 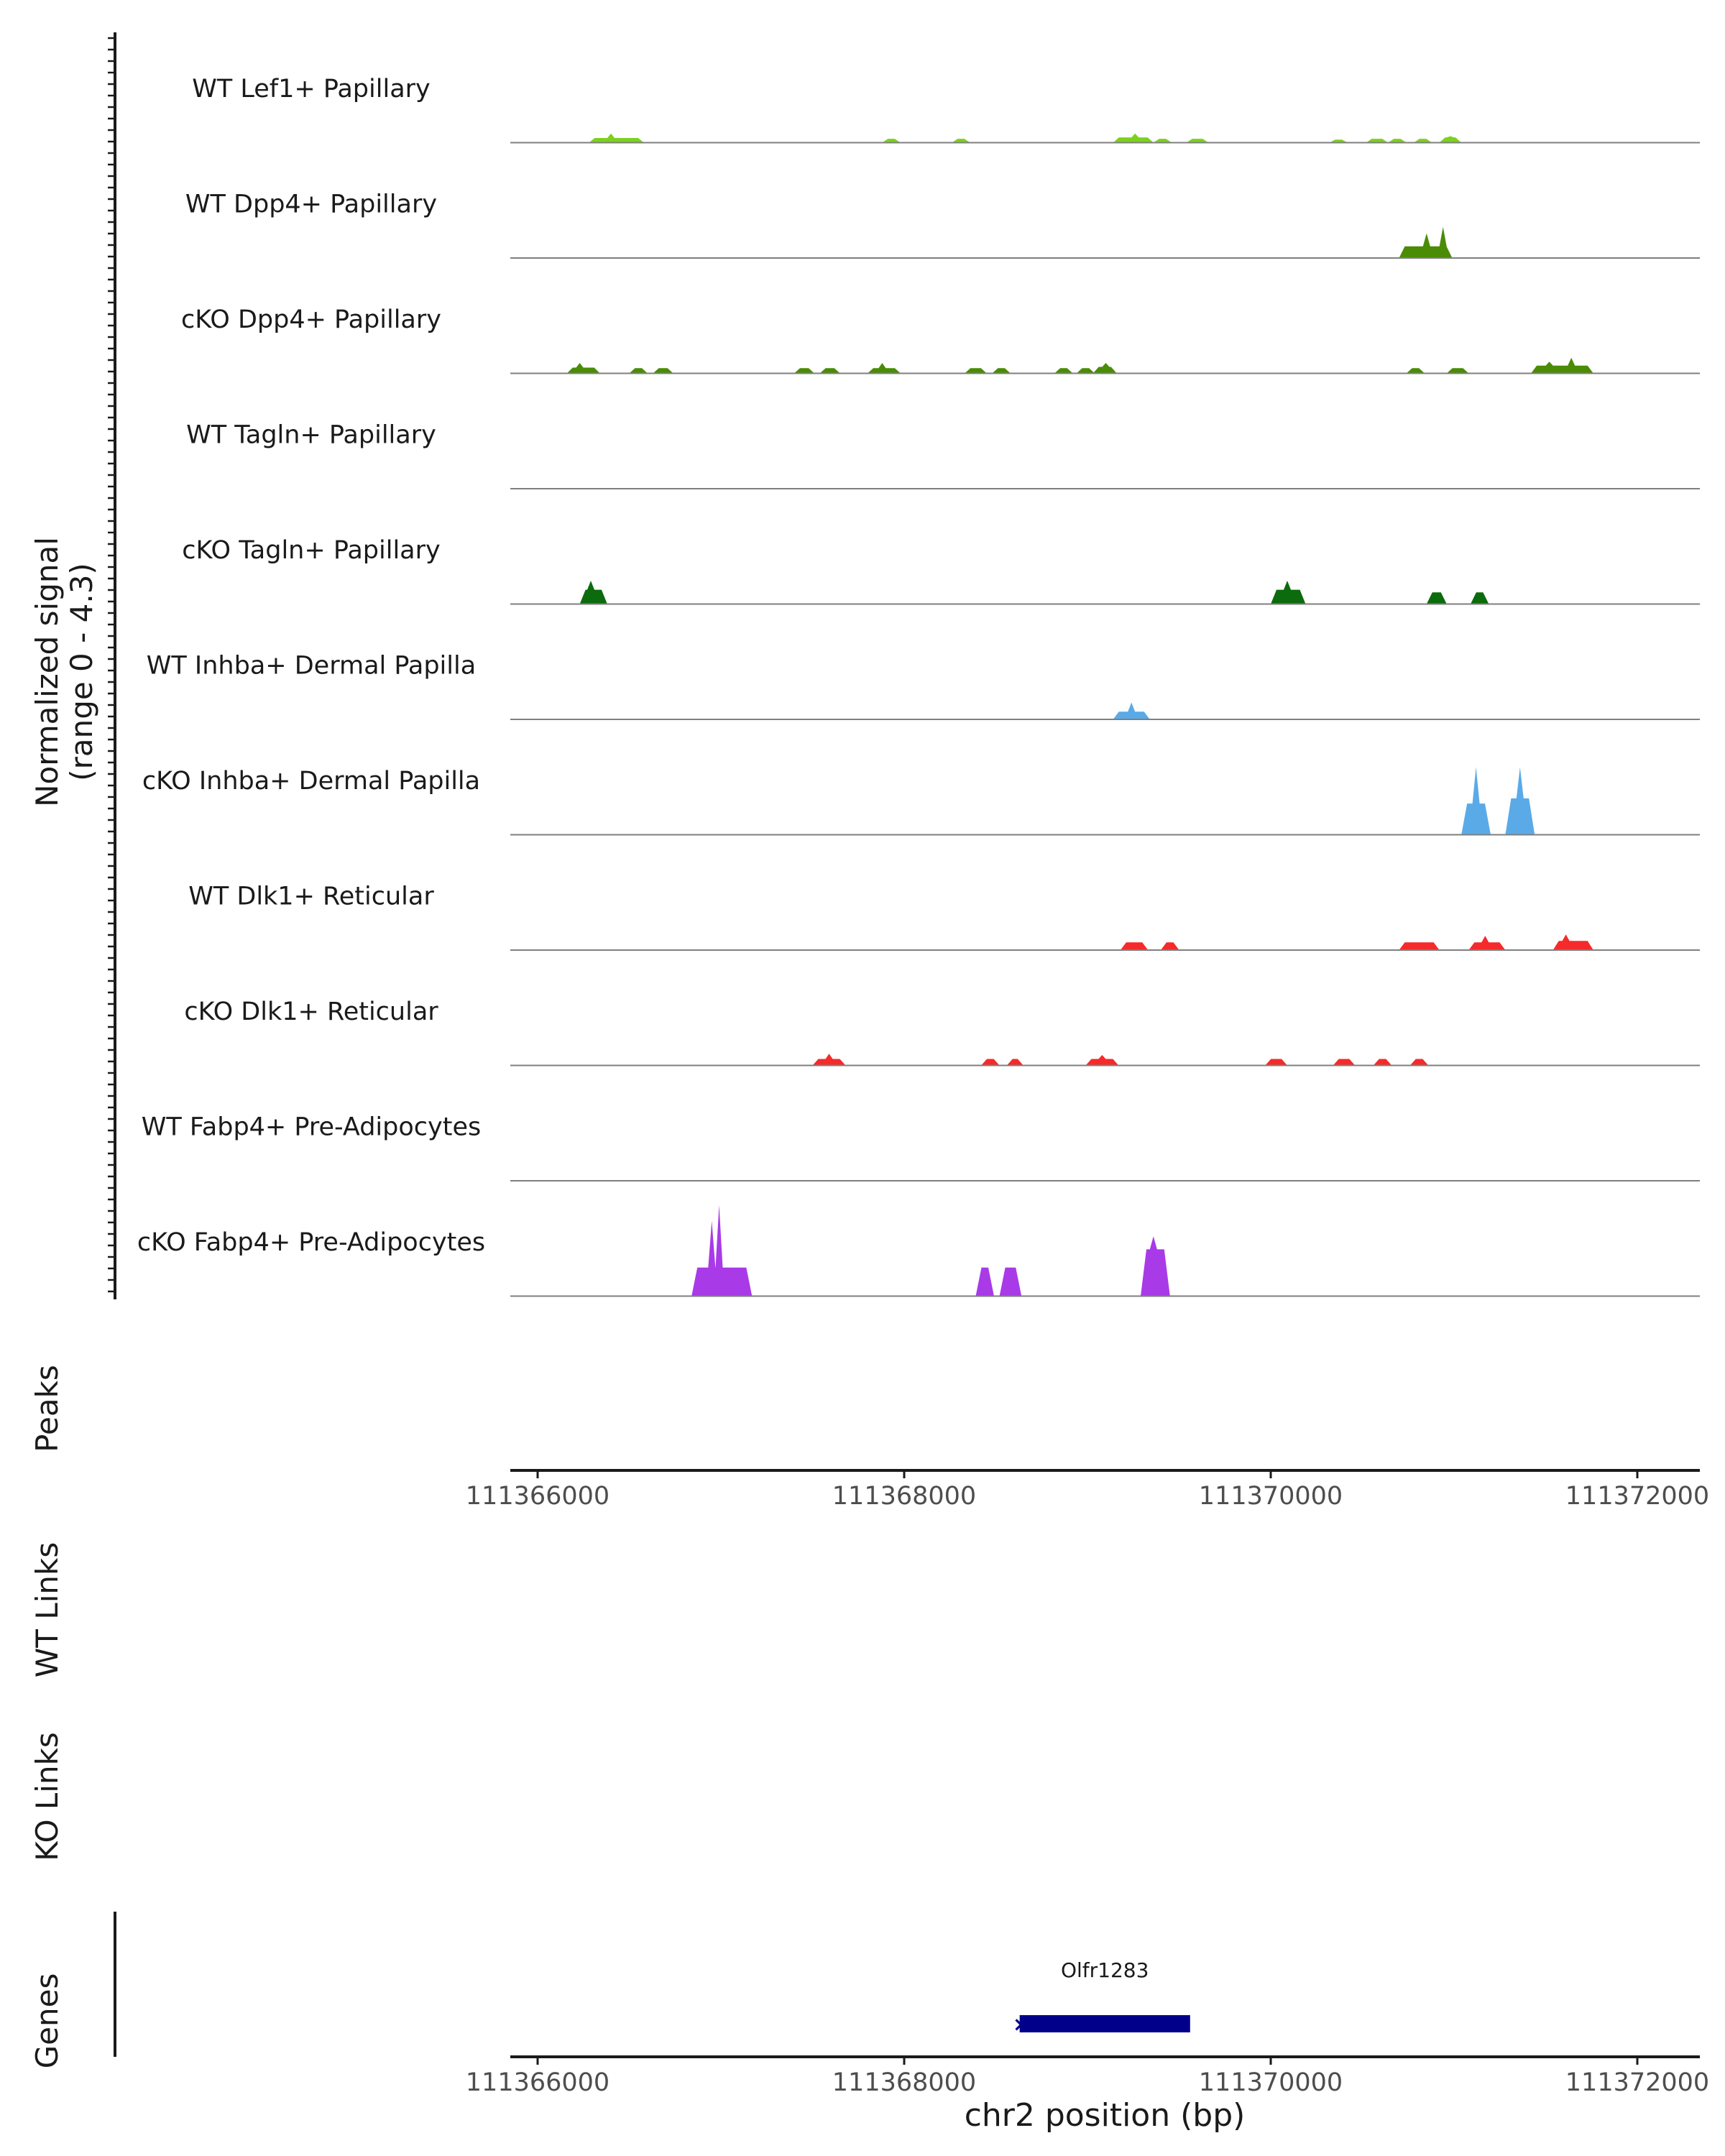 I want to click on track-label: cKO Dpp4+ Papillary, so click(x=311, y=319).